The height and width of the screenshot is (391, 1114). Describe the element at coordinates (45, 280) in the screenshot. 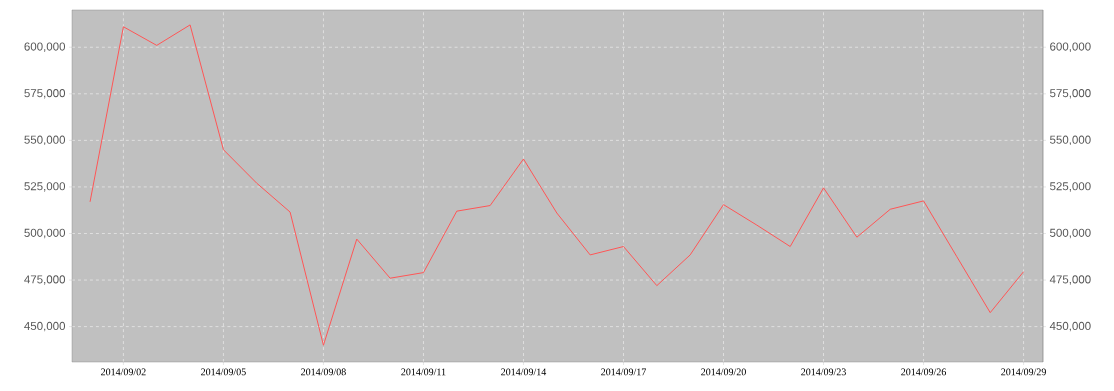

I see `y-tick-label: 475,000` at that location.